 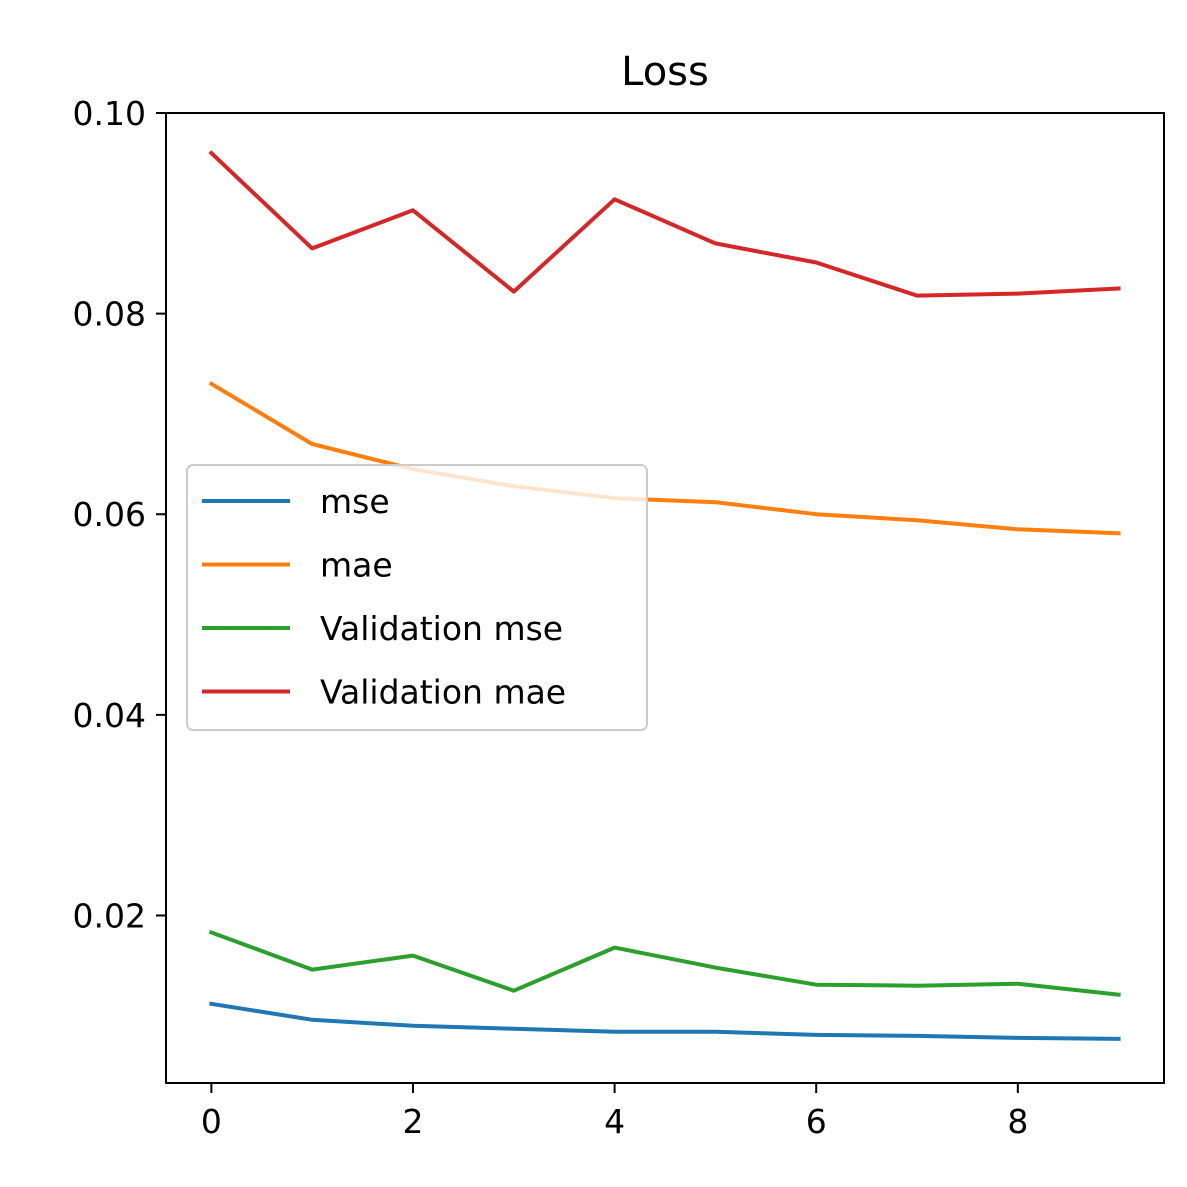 I want to click on legend-label: mae, so click(x=356, y=565).